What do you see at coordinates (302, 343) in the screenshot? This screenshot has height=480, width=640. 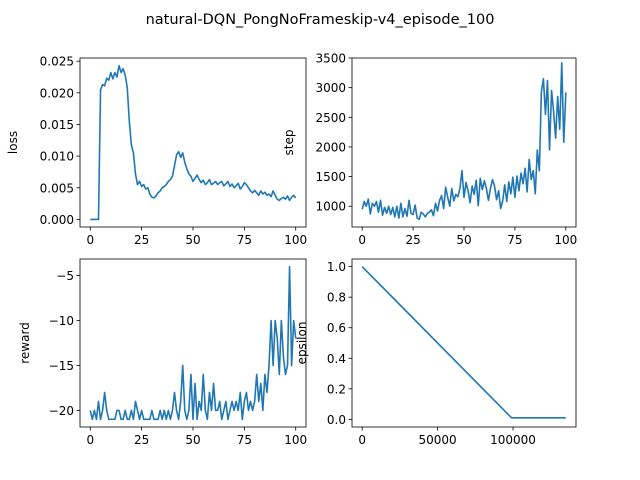 I see `epsilon-ylabel: epsilon` at bounding box center [302, 343].